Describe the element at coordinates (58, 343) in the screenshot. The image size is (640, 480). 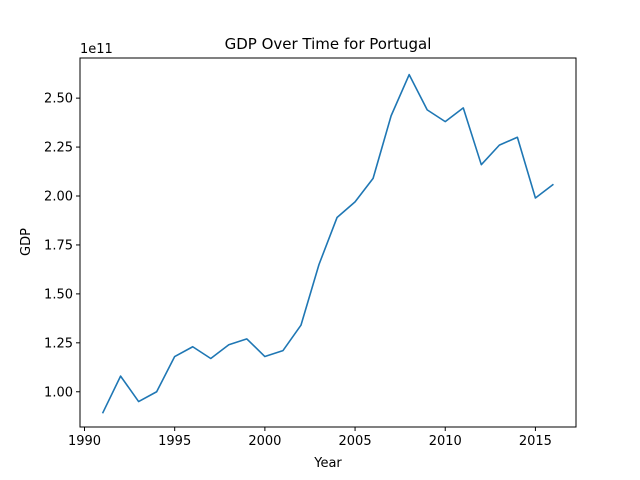
I see `y-tick-label: 1.25` at that location.